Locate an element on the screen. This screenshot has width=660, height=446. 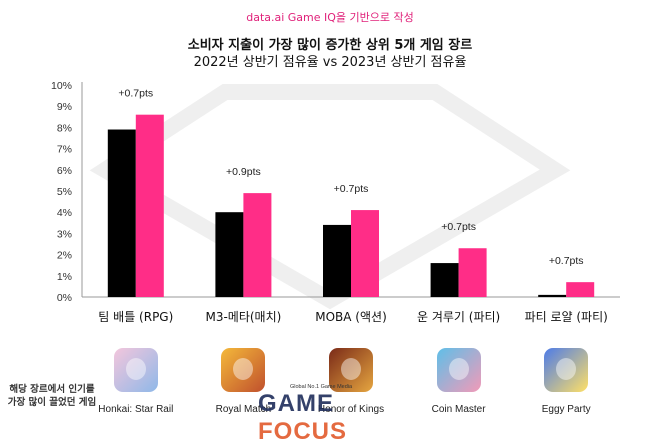
y-tick-label: 6% is located at coordinates (64, 171).